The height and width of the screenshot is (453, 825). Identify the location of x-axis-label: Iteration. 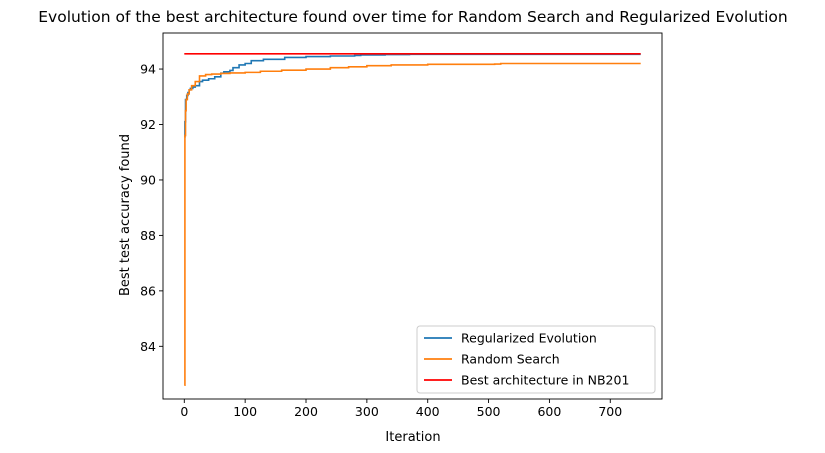
(412, 437).